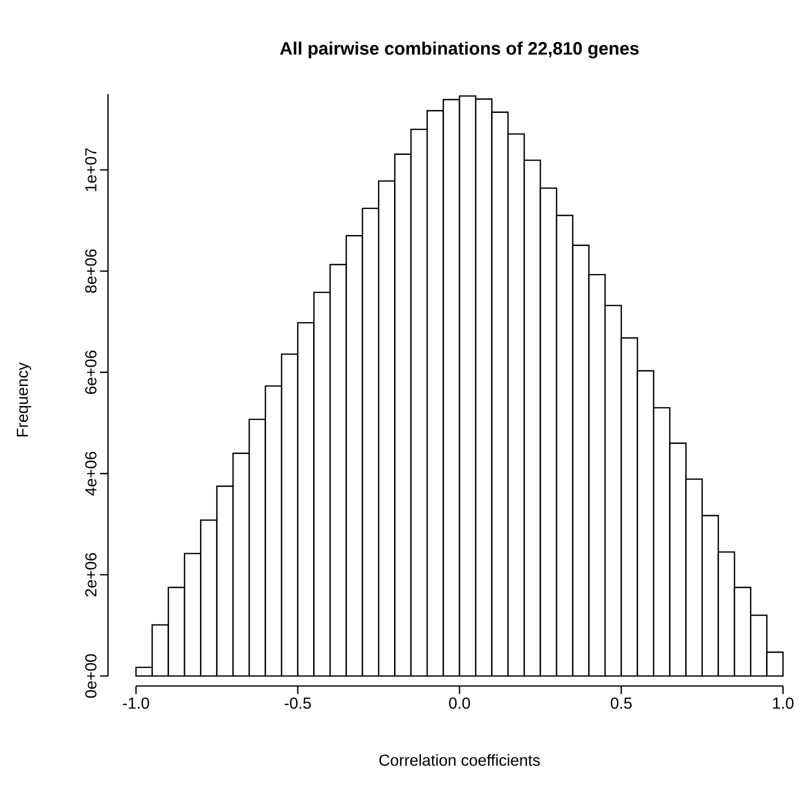 The image size is (800, 800). What do you see at coordinates (90, 271) in the screenshot?
I see `y-tick-label: 8e+06` at bounding box center [90, 271].